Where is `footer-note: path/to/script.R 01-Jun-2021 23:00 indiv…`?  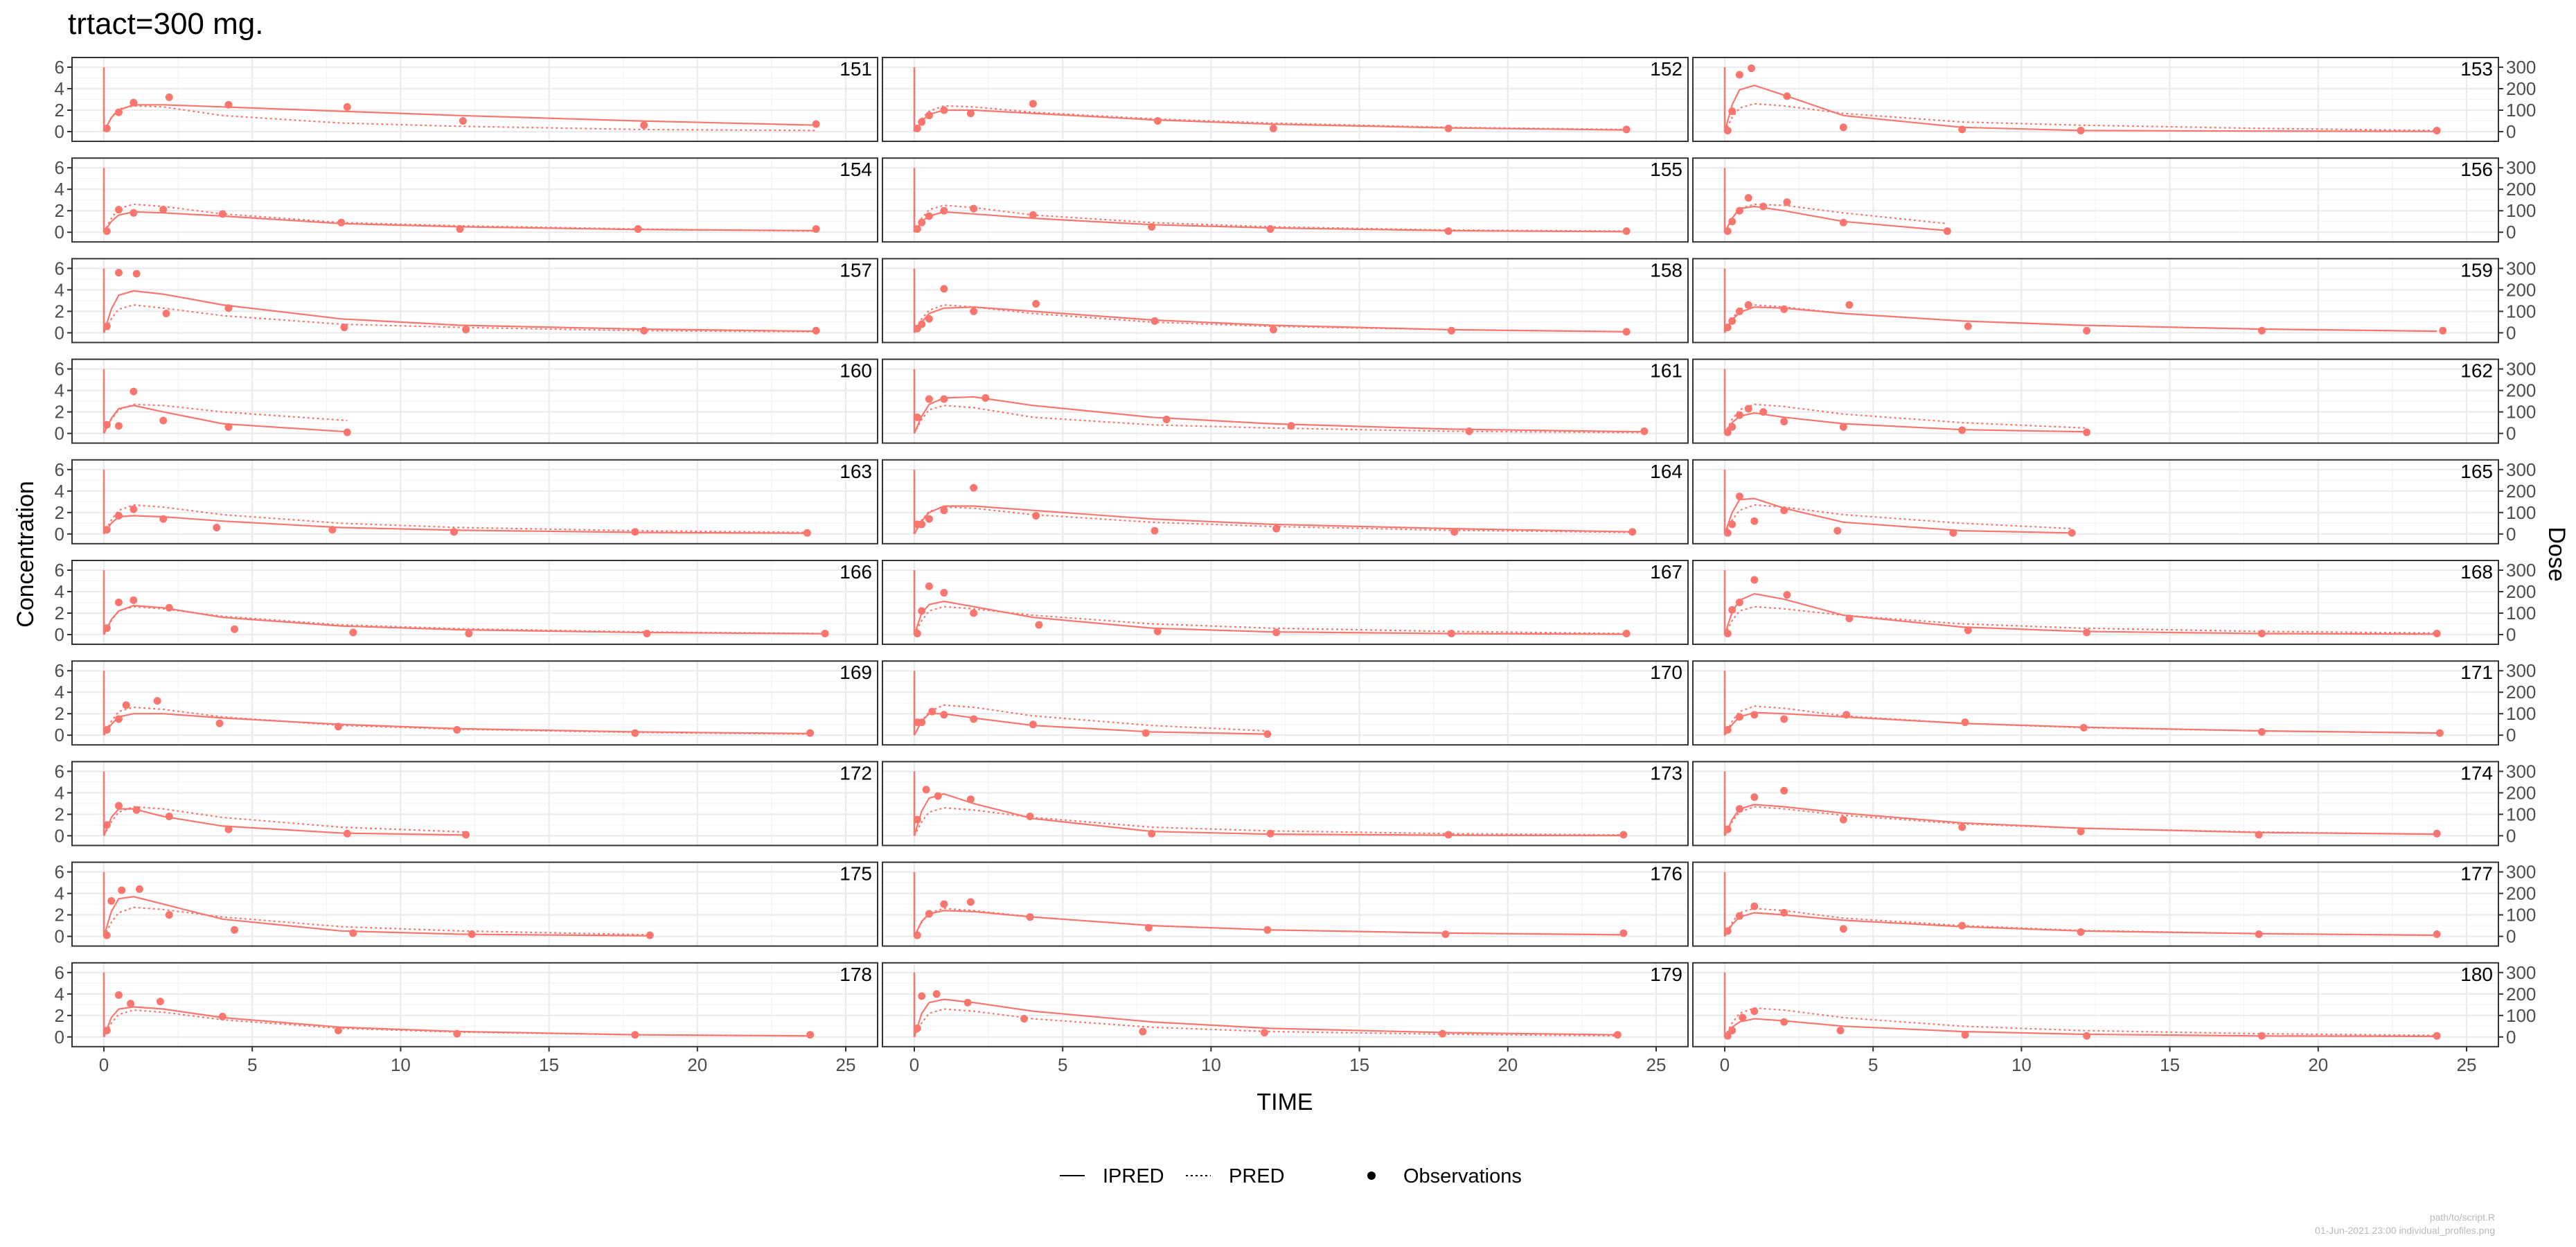 footer-note: path/to/script.R 01-Jun-2021 23:00 indiv… is located at coordinates (2405, 1224).